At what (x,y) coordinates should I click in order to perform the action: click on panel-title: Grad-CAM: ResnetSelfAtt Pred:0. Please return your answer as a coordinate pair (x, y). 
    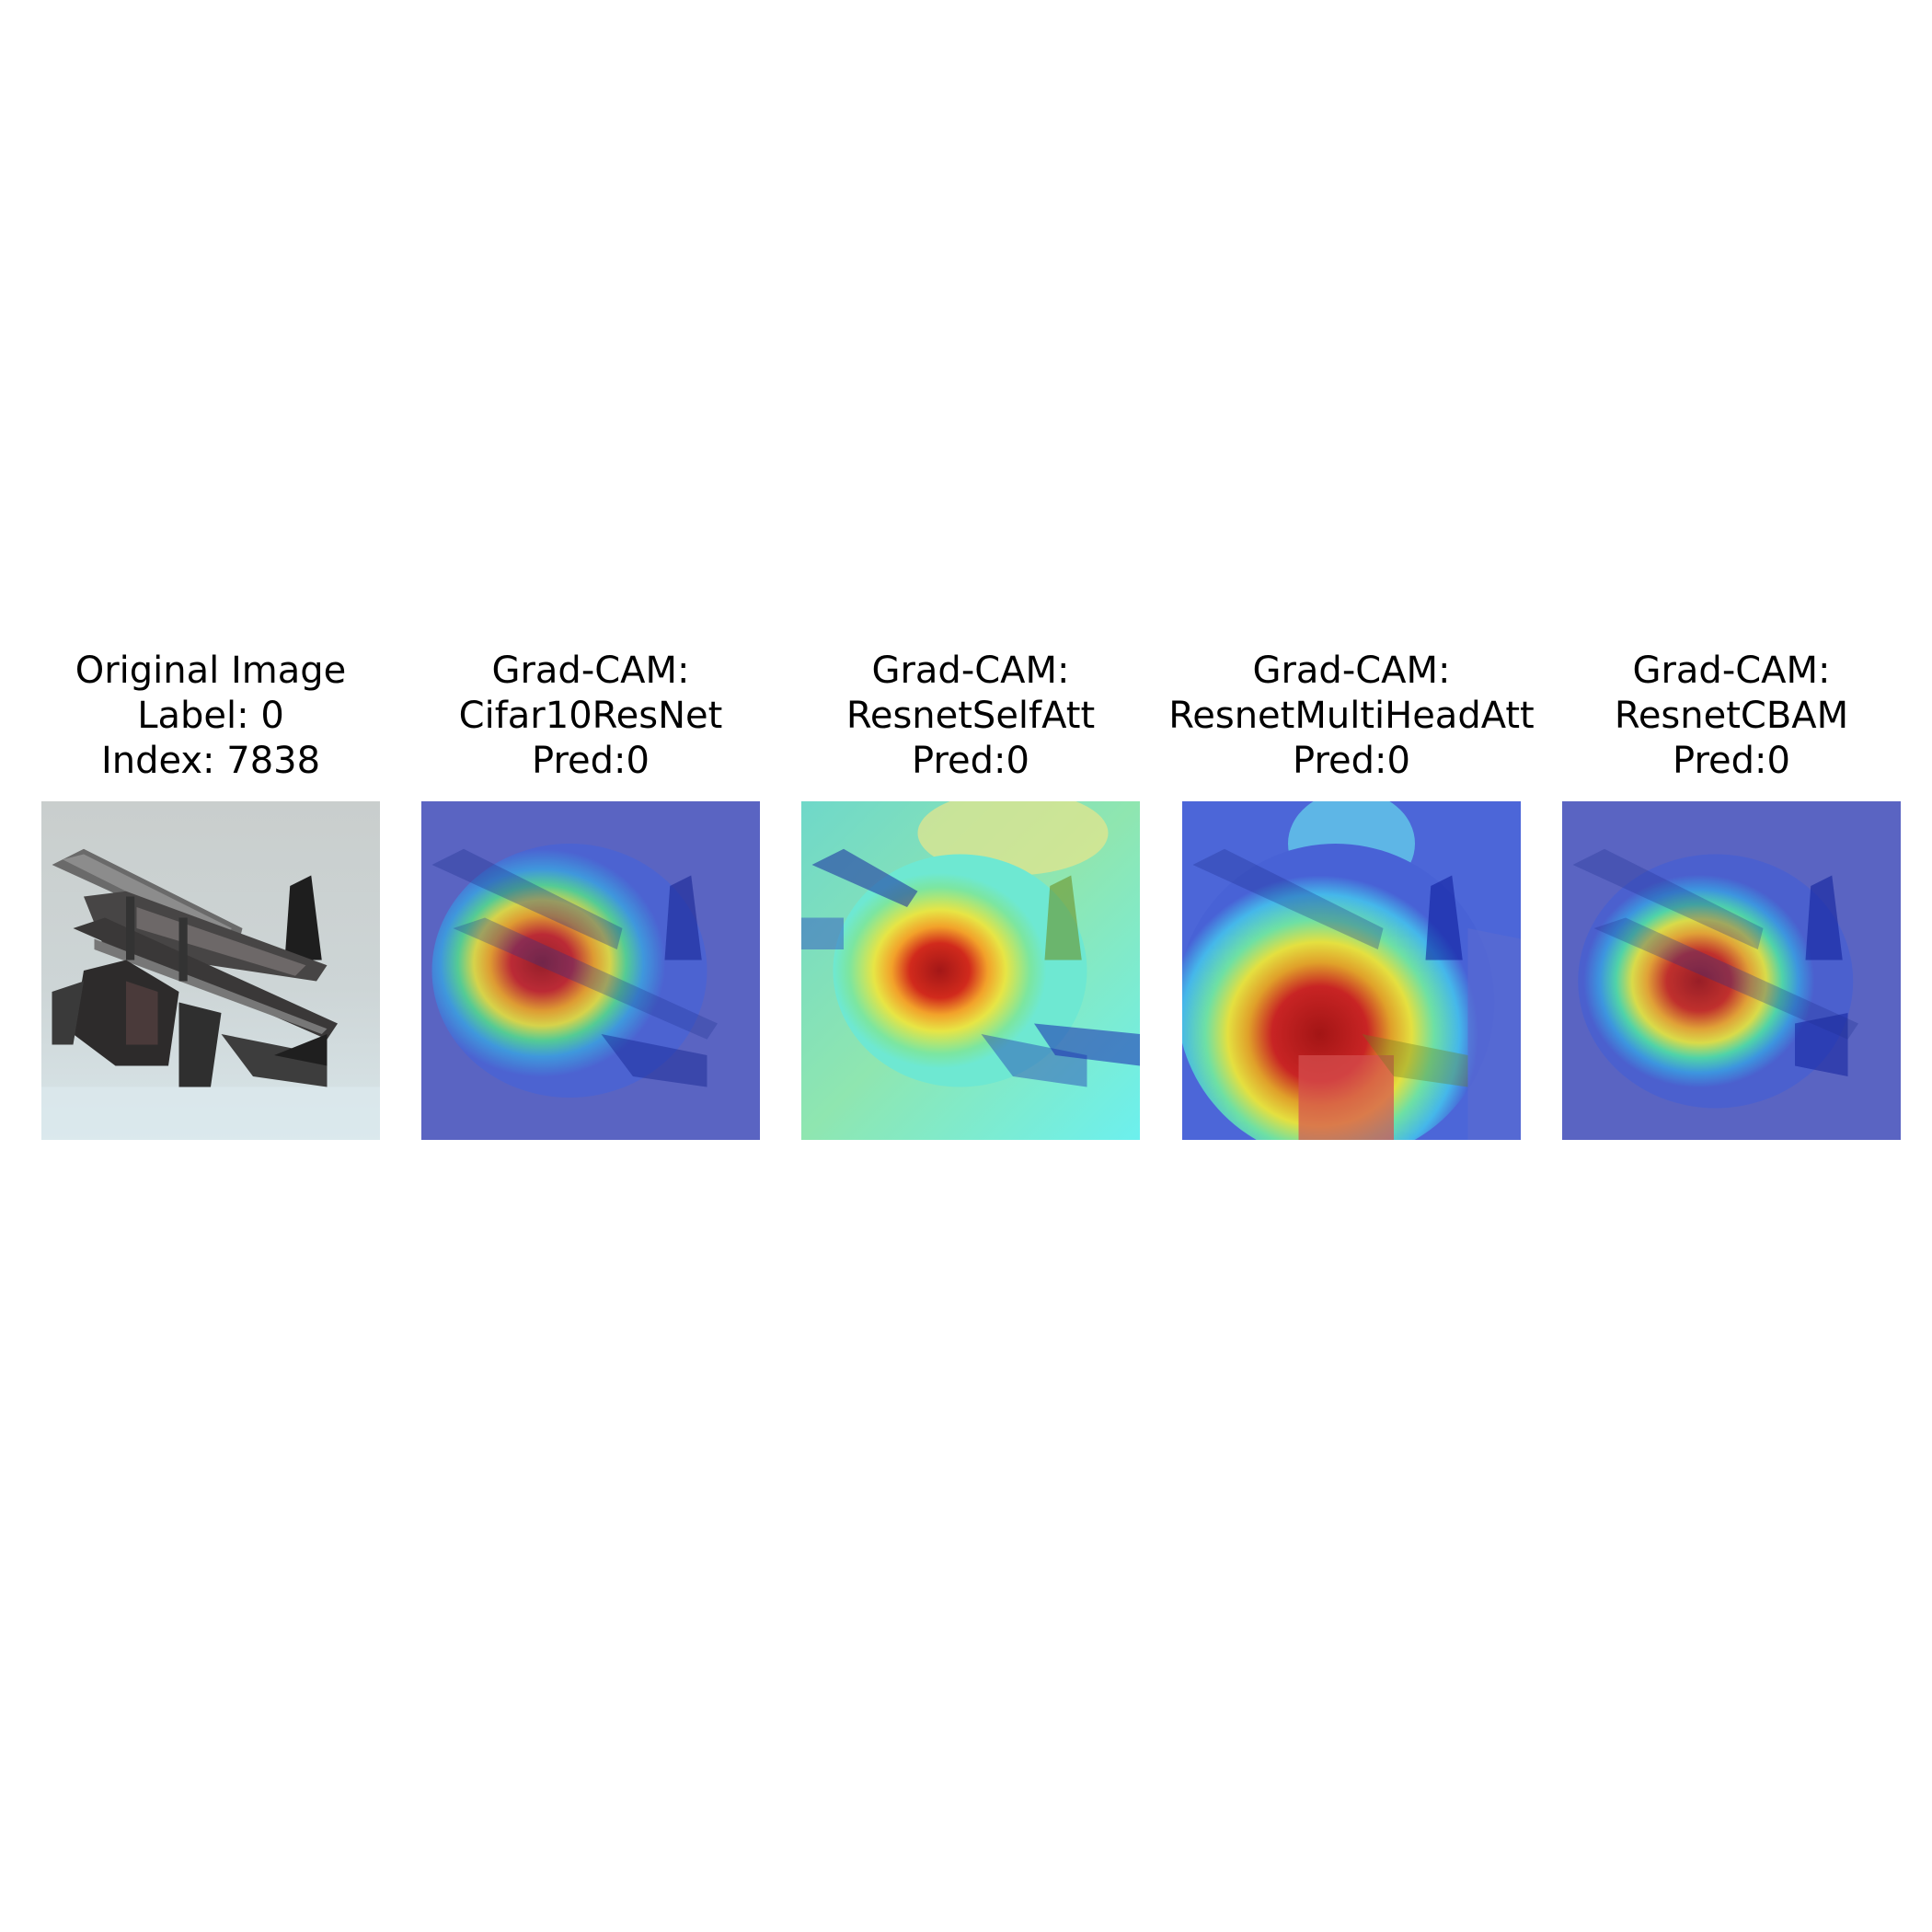
    Looking at the image, I should click on (970, 716).